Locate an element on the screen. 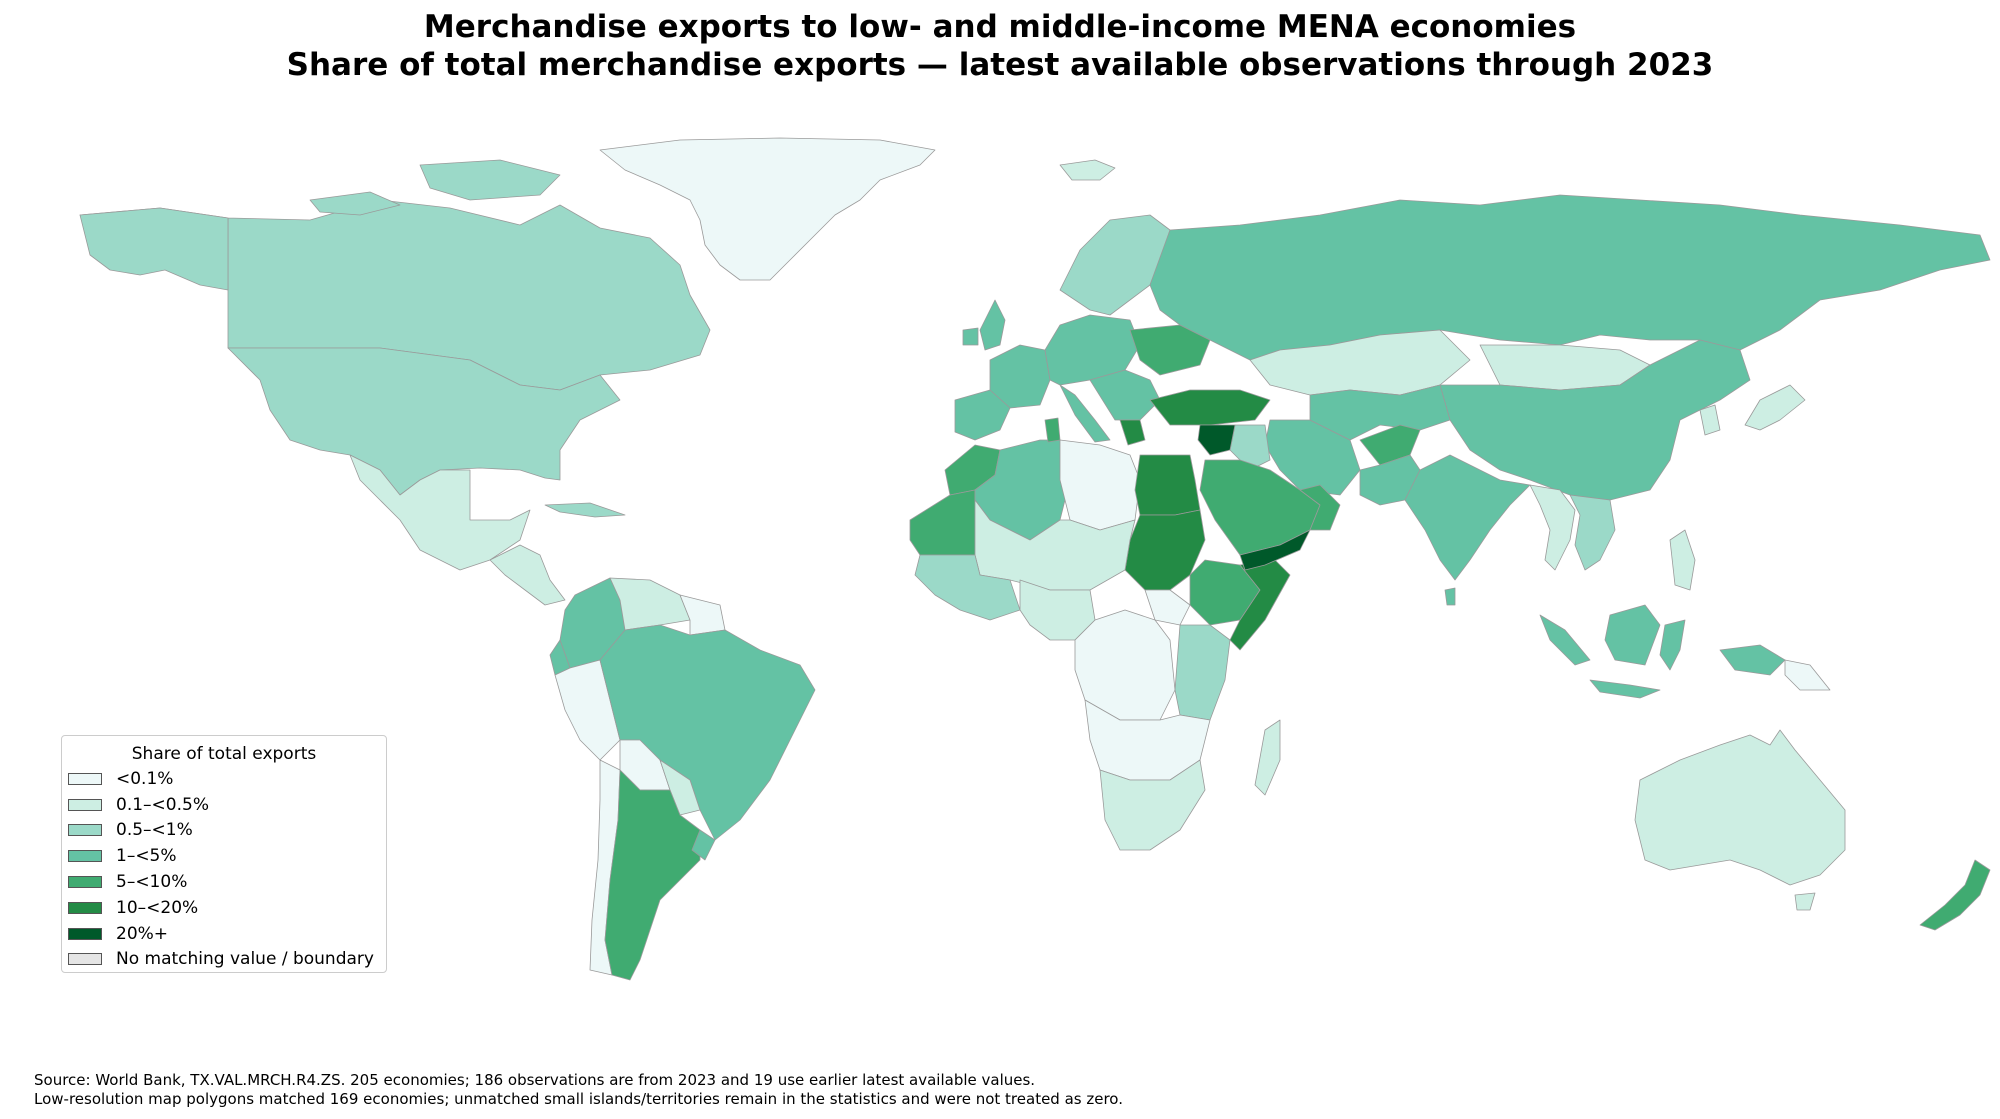 This screenshot has height=1119, width=2000. legend-label: 1–<5% is located at coordinates (146, 856).